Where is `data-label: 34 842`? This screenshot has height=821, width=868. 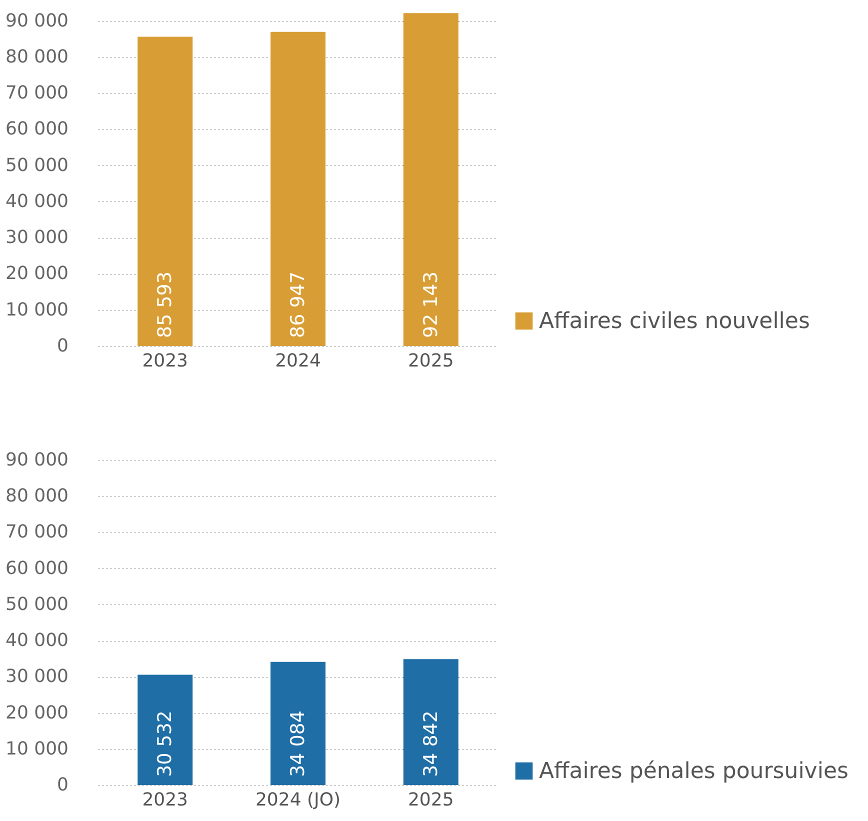 data-label: 34 842 is located at coordinates (431, 743).